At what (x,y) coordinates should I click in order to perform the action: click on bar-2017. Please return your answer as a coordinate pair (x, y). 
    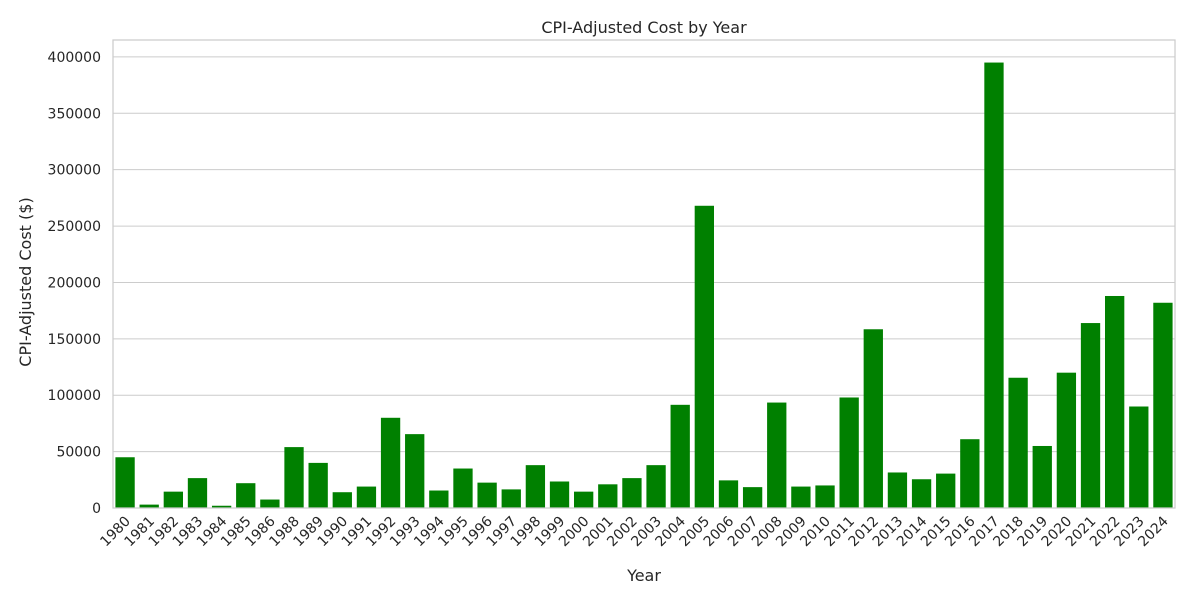
    Looking at the image, I should click on (994, 285).